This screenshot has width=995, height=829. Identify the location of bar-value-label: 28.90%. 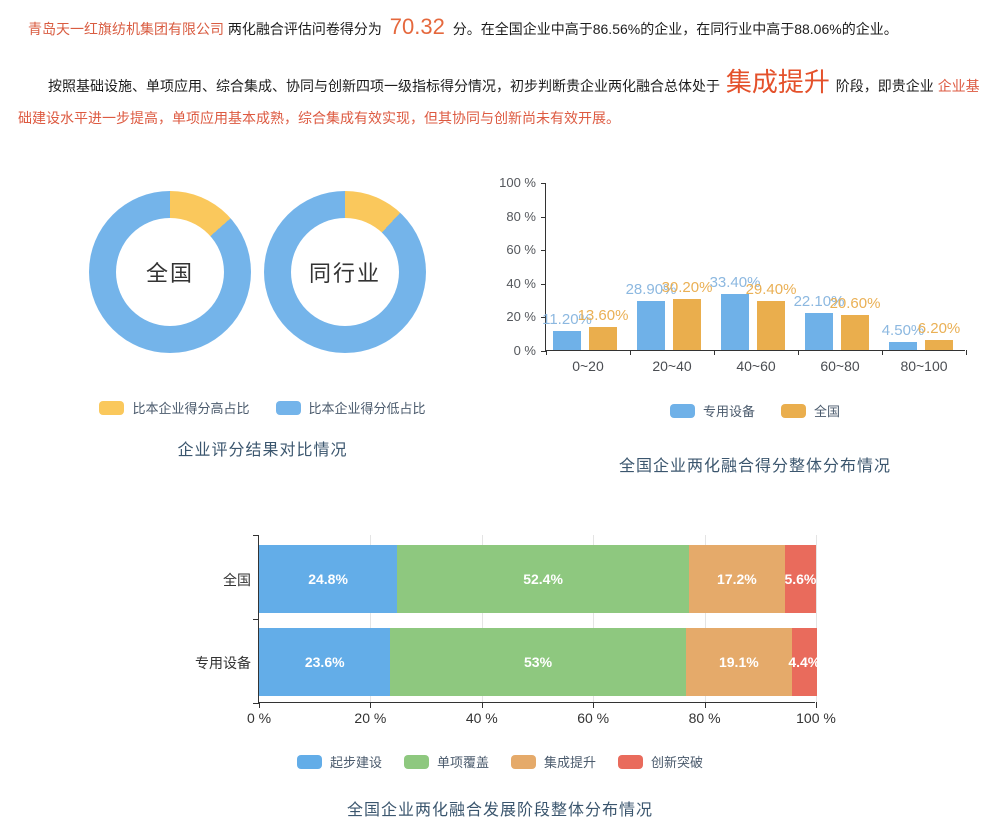
(651, 290).